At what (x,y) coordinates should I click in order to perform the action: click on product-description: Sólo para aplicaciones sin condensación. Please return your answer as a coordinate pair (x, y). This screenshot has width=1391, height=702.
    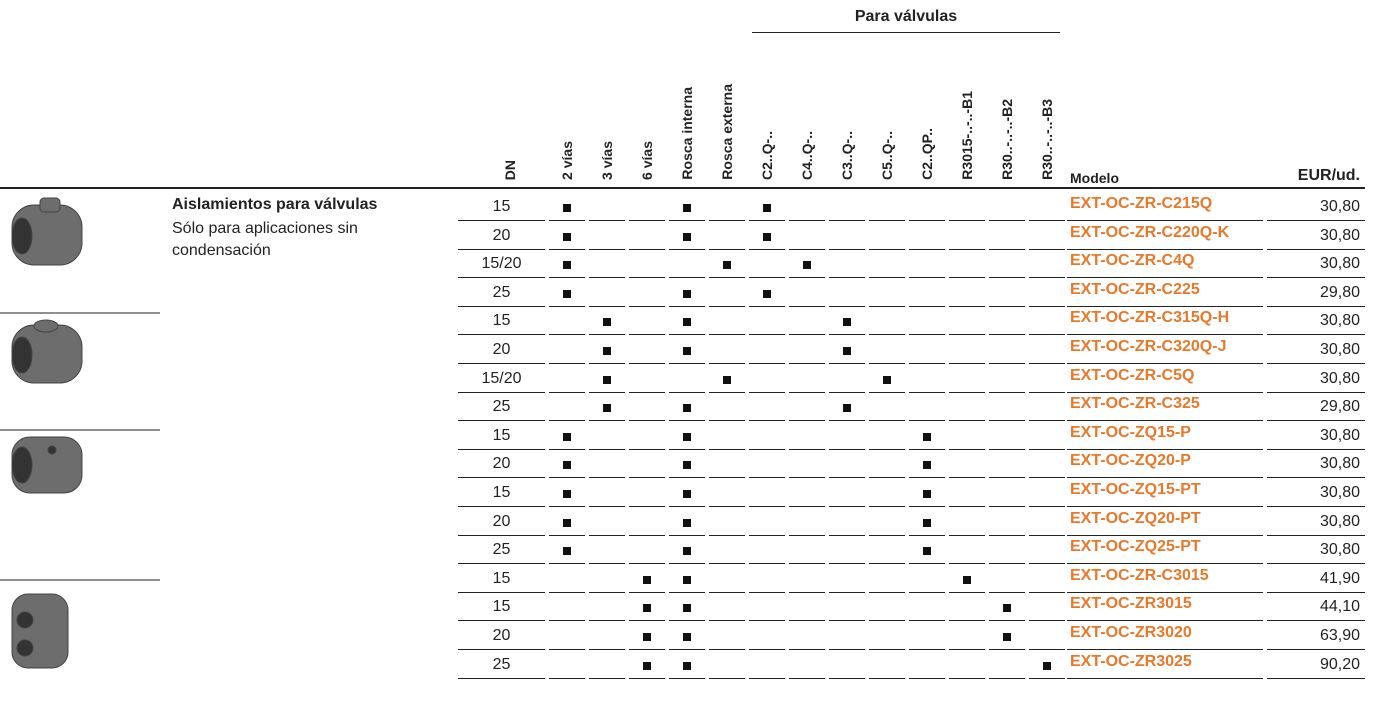
    Looking at the image, I should click on (265, 239).